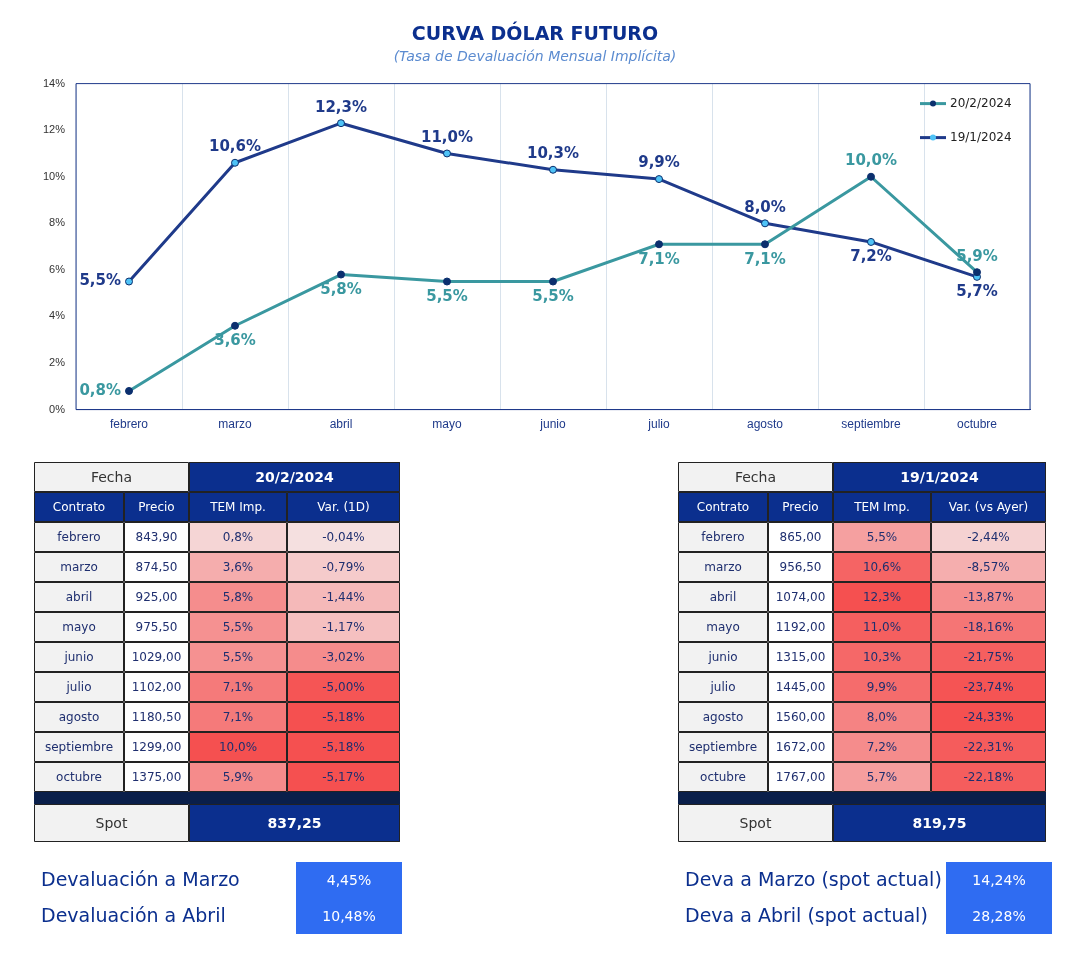  I want to click on data-label: 1074,00, so click(800, 597).